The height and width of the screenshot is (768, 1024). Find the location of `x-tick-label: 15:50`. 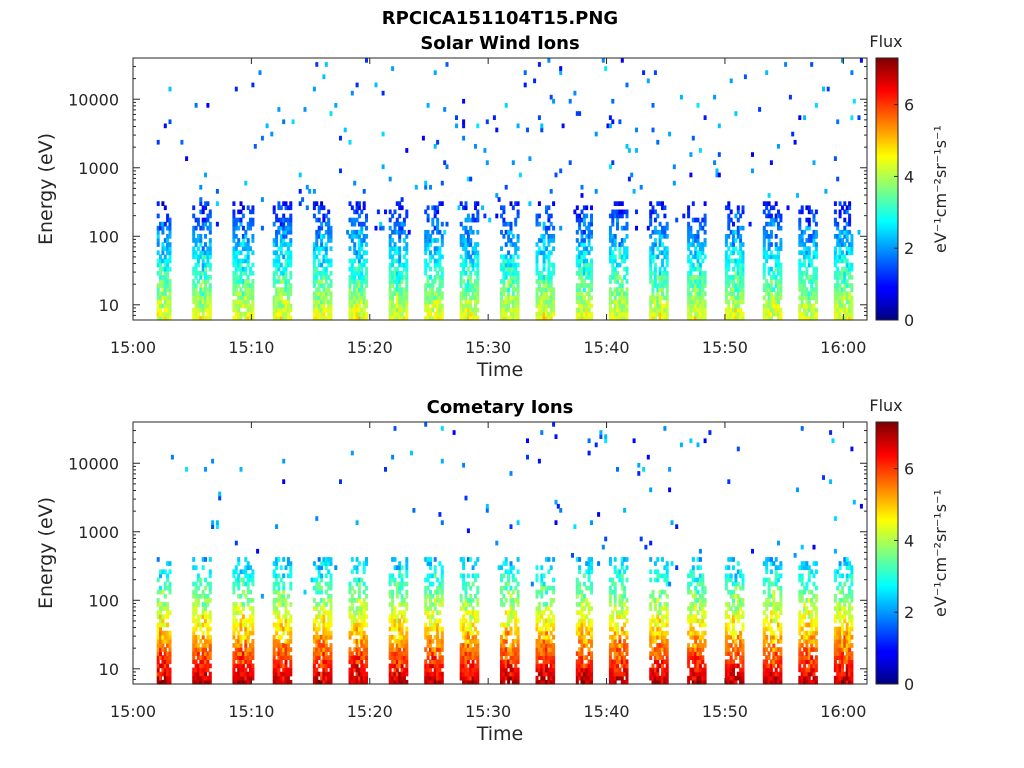

x-tick-label: 15:50 is located at coordinates (725, 347).